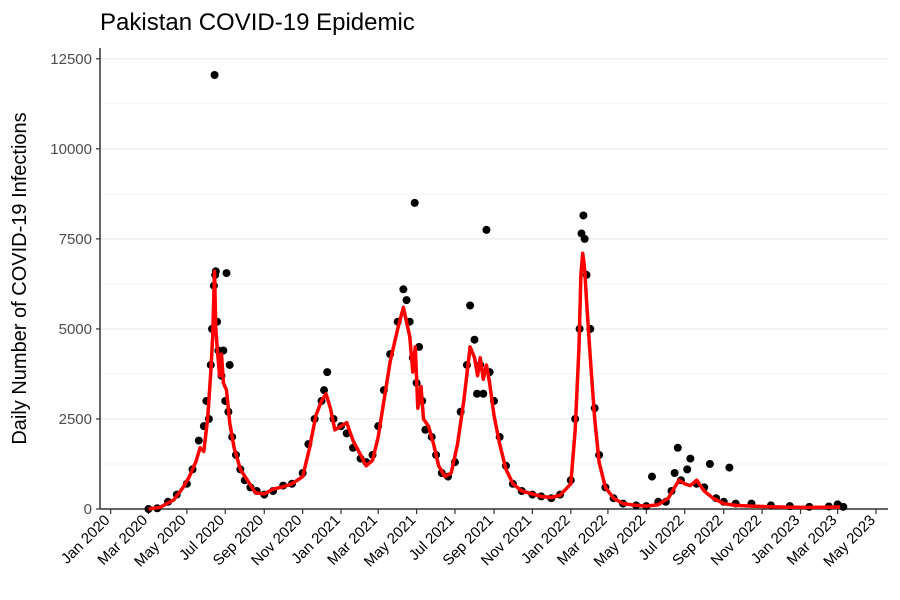 The width and height of the screenshot is (900, 600). I want to click on y-tick-label: 12500, so click(71, 59).